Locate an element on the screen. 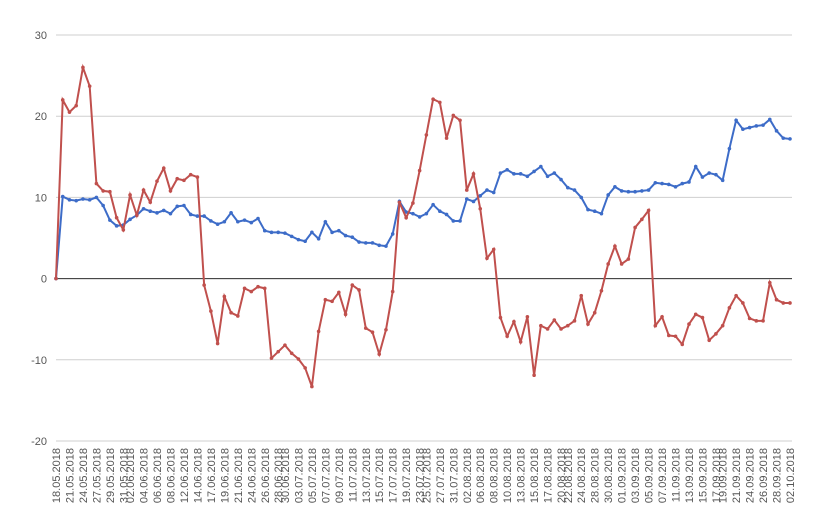  x-tick-label: 07.09.2018 is located at coordinates (663, 475).